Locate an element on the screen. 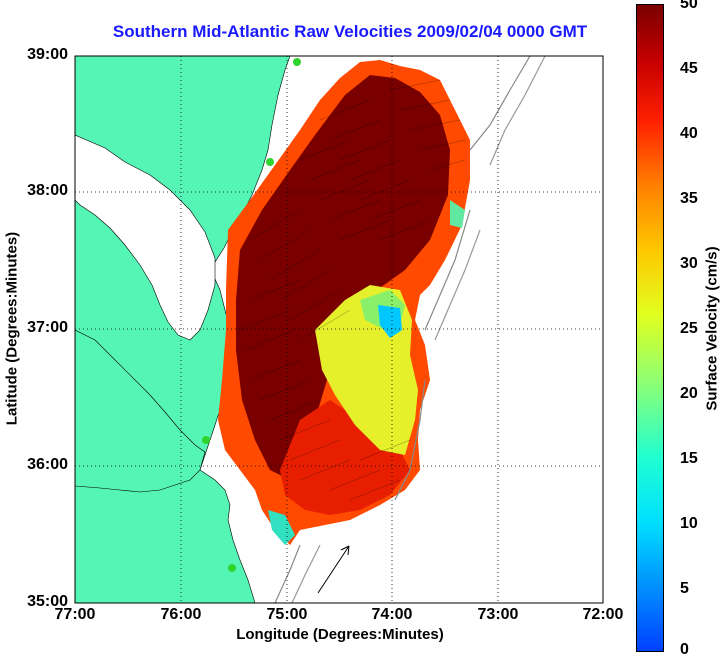 The width and height of the screenshot is (724, 659). colorbar-tick-label: 15 is located at coordinates (689, 458).